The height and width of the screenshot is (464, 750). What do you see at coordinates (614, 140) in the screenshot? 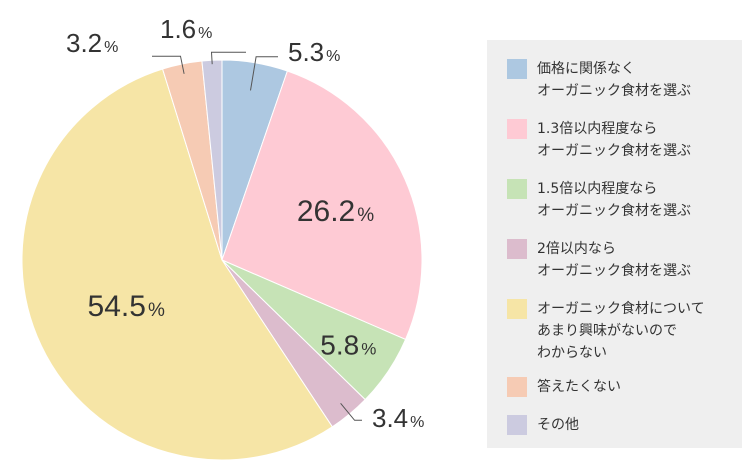
I see `legend-label: 1.3倍以内程度なら オーガニック食材を選ぶ` at bounding box center [614, 140].